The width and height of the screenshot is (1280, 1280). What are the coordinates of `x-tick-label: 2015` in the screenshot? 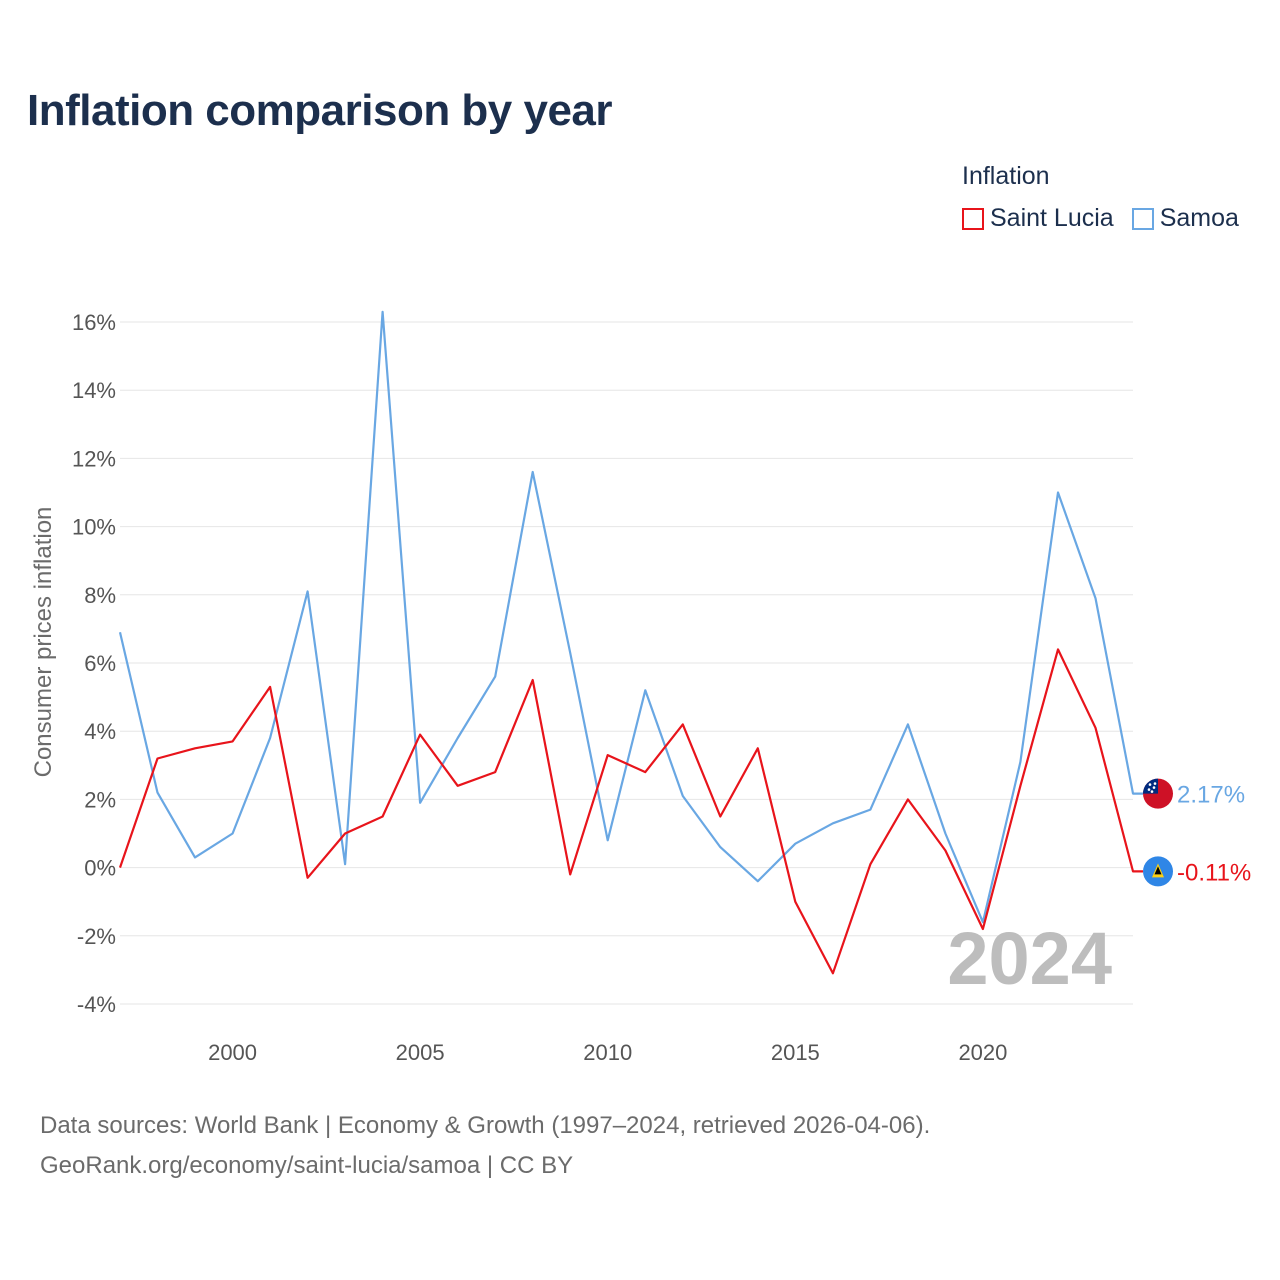 It's located at (795, 1052).